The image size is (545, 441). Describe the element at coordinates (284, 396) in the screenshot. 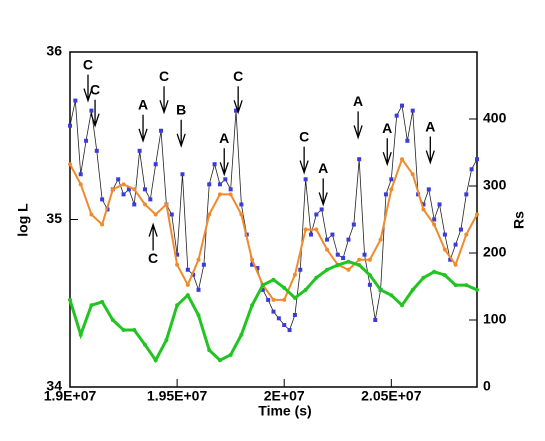

I see `x-tick-label: 2E+07` at that location.